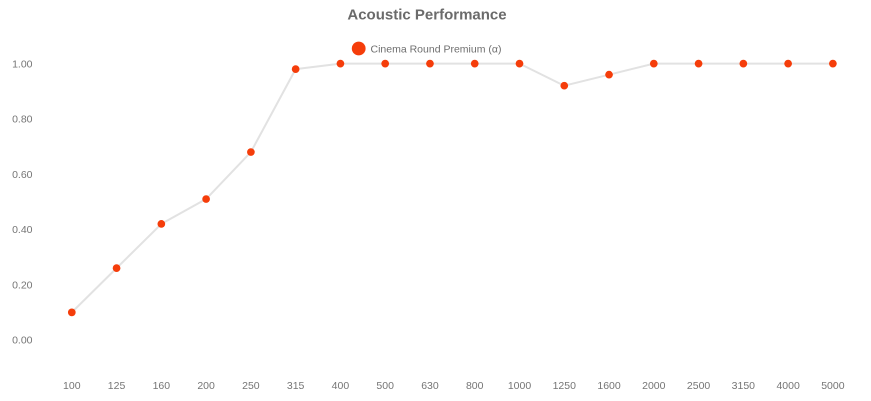  I want to click on svg-text: 2500, so click(699, 386).